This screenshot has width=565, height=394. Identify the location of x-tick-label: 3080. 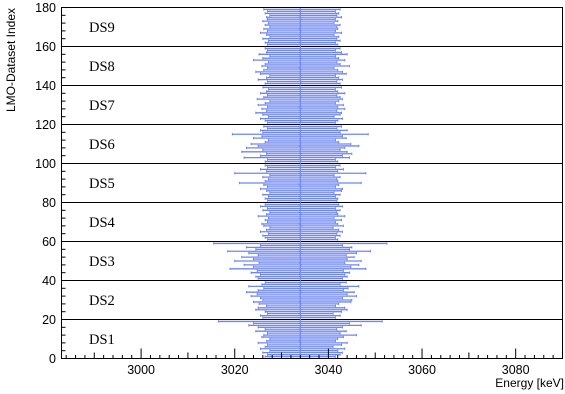
(516, 370).